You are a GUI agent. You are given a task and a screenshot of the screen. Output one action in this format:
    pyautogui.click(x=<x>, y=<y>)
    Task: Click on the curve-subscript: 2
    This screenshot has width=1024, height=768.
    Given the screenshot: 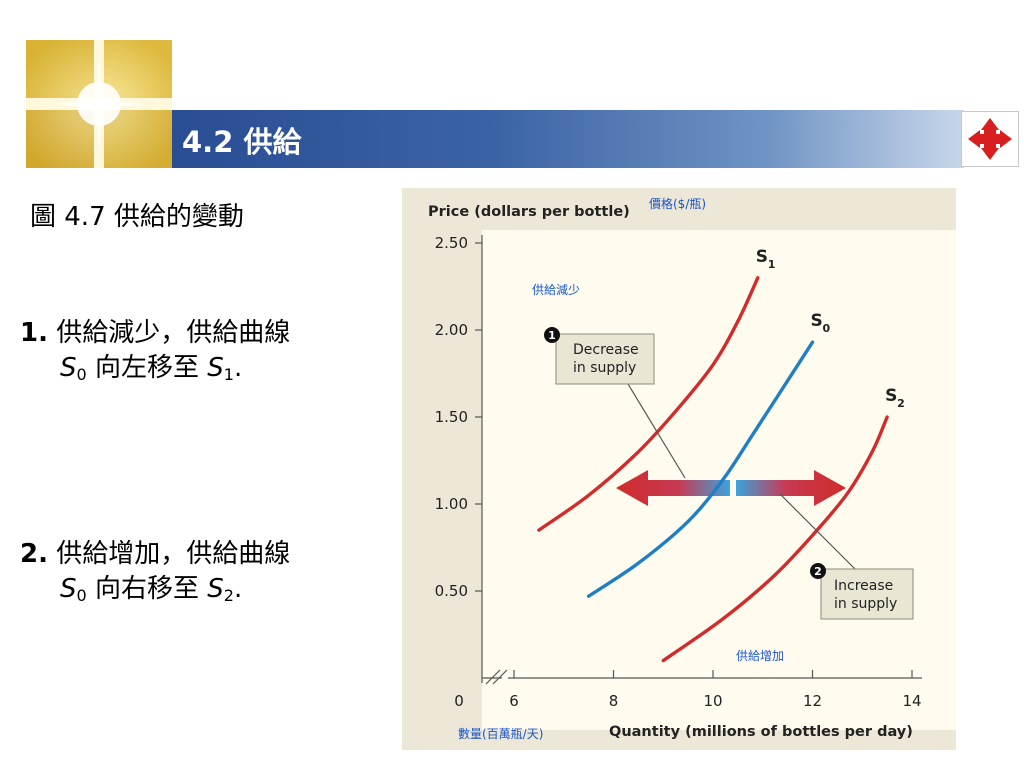 What is the action you would take?
    pyautogui.click(x=228, y=595)
    